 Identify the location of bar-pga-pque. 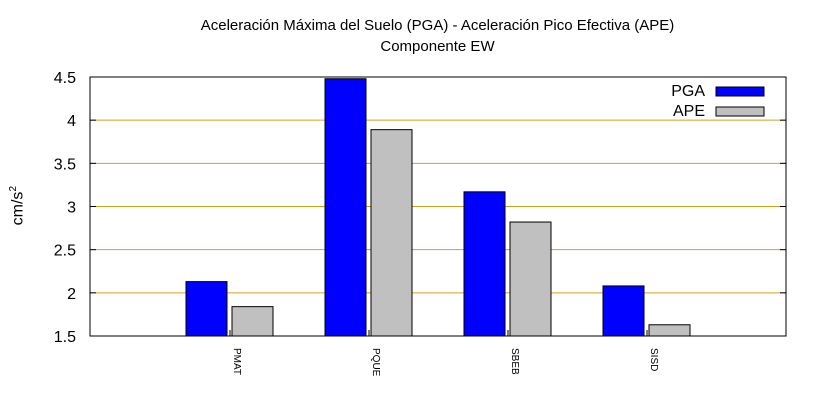
(345, 207).